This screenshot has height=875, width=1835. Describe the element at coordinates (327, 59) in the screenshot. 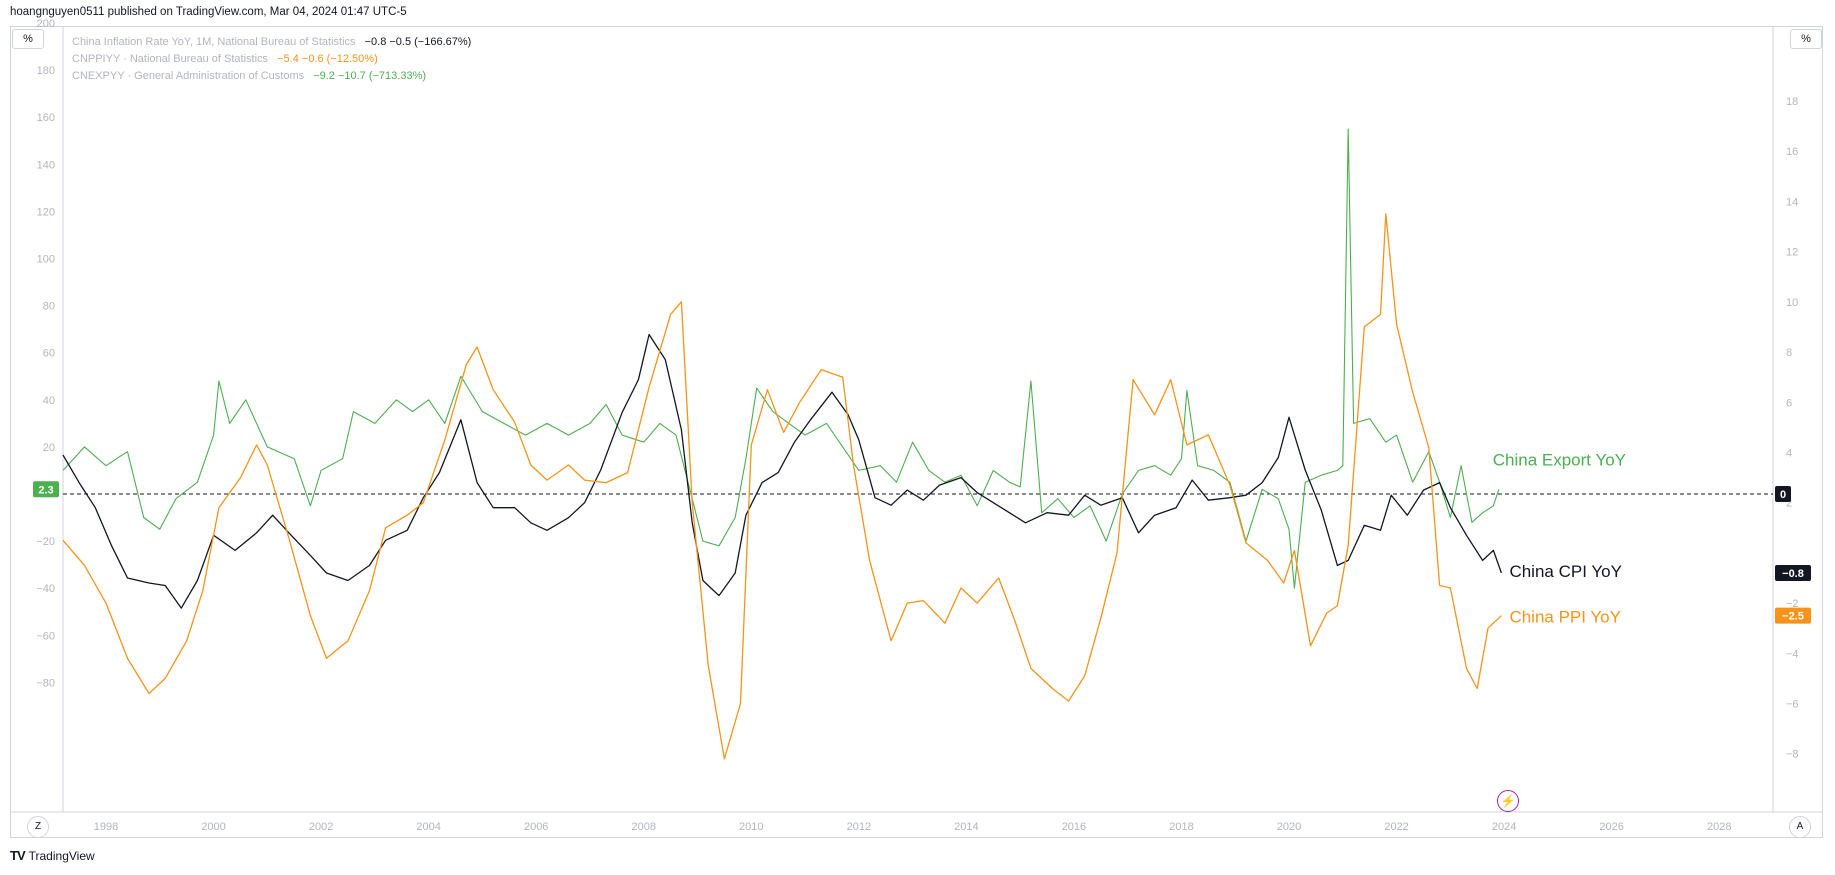

I see `legend-values-ppi: −5.4 −0.6 (−12.50%)` at that location.